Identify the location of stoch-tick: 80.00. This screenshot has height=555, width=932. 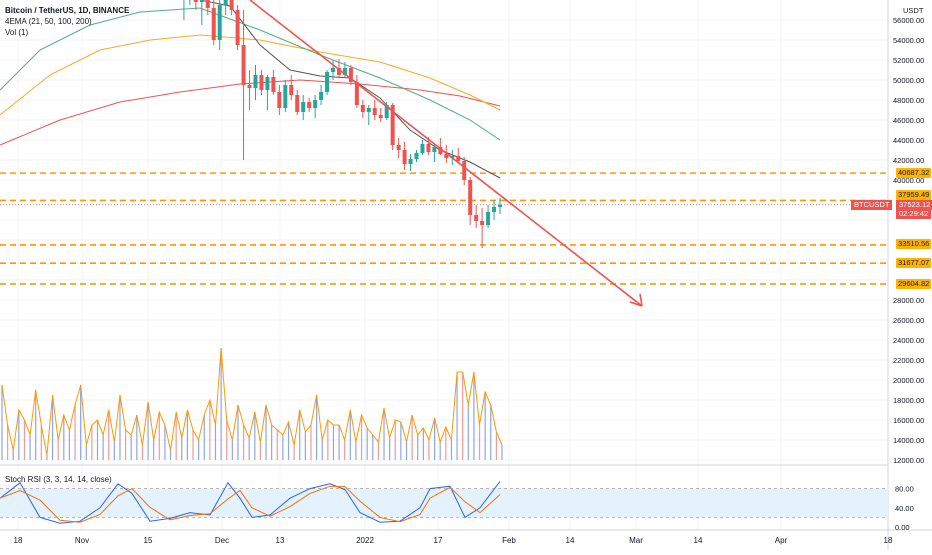
(904, 489).